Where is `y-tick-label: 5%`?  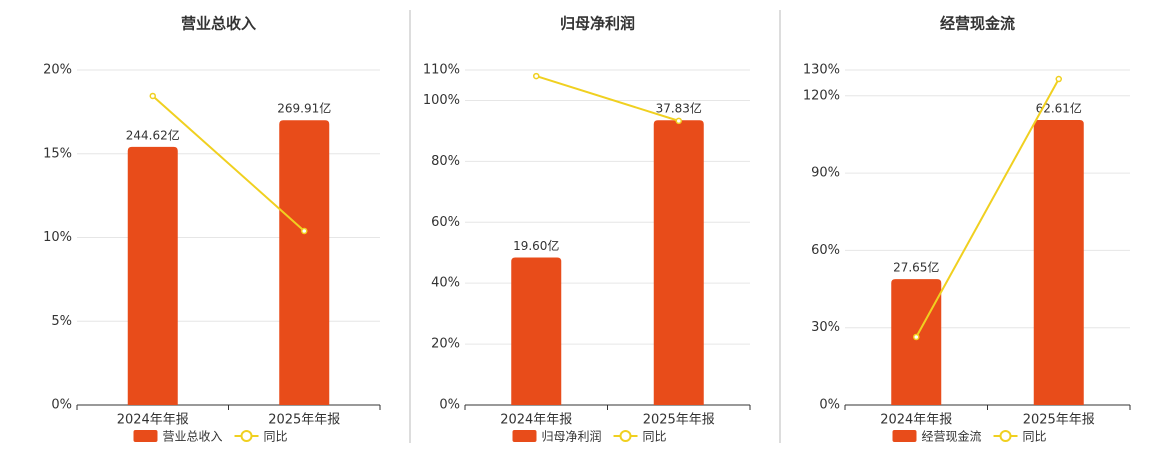 y-tick-label: 5% is located at coordinates (61, 321).